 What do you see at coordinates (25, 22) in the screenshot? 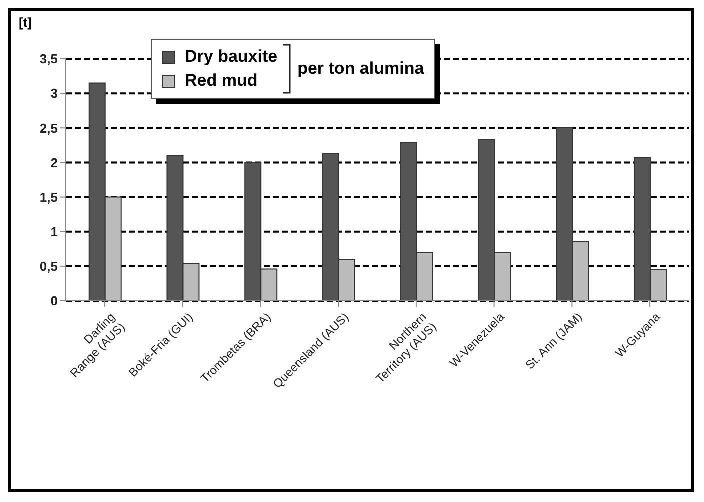
I see `y-axis-title: [t]` at bounding box center [25, 22].